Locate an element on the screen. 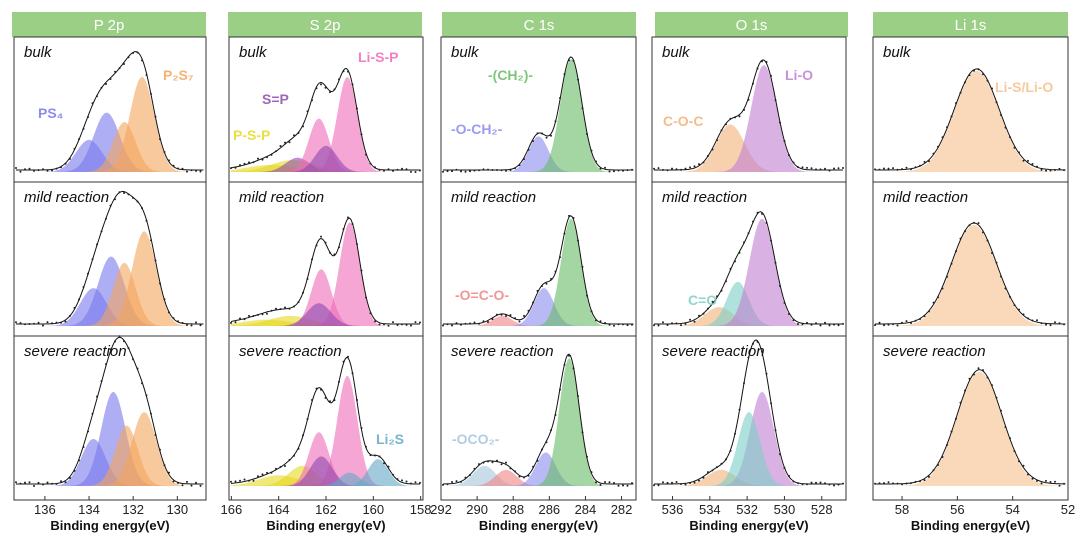  x-tick-label: 536 is located at coordinates (673, 509).